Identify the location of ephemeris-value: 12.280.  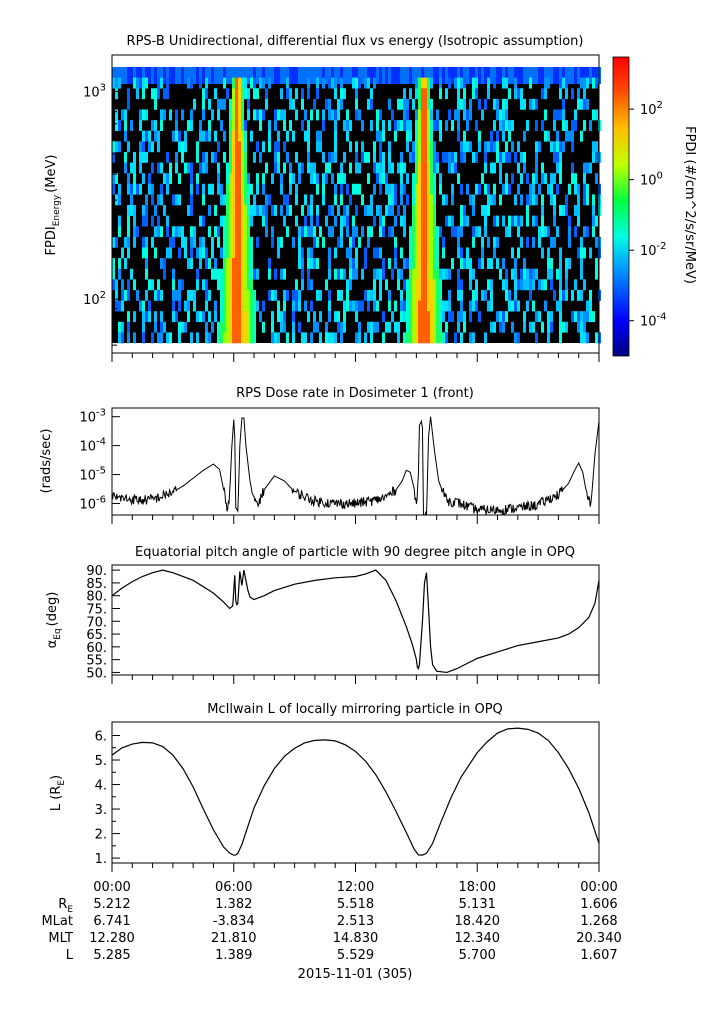
(112, 938).